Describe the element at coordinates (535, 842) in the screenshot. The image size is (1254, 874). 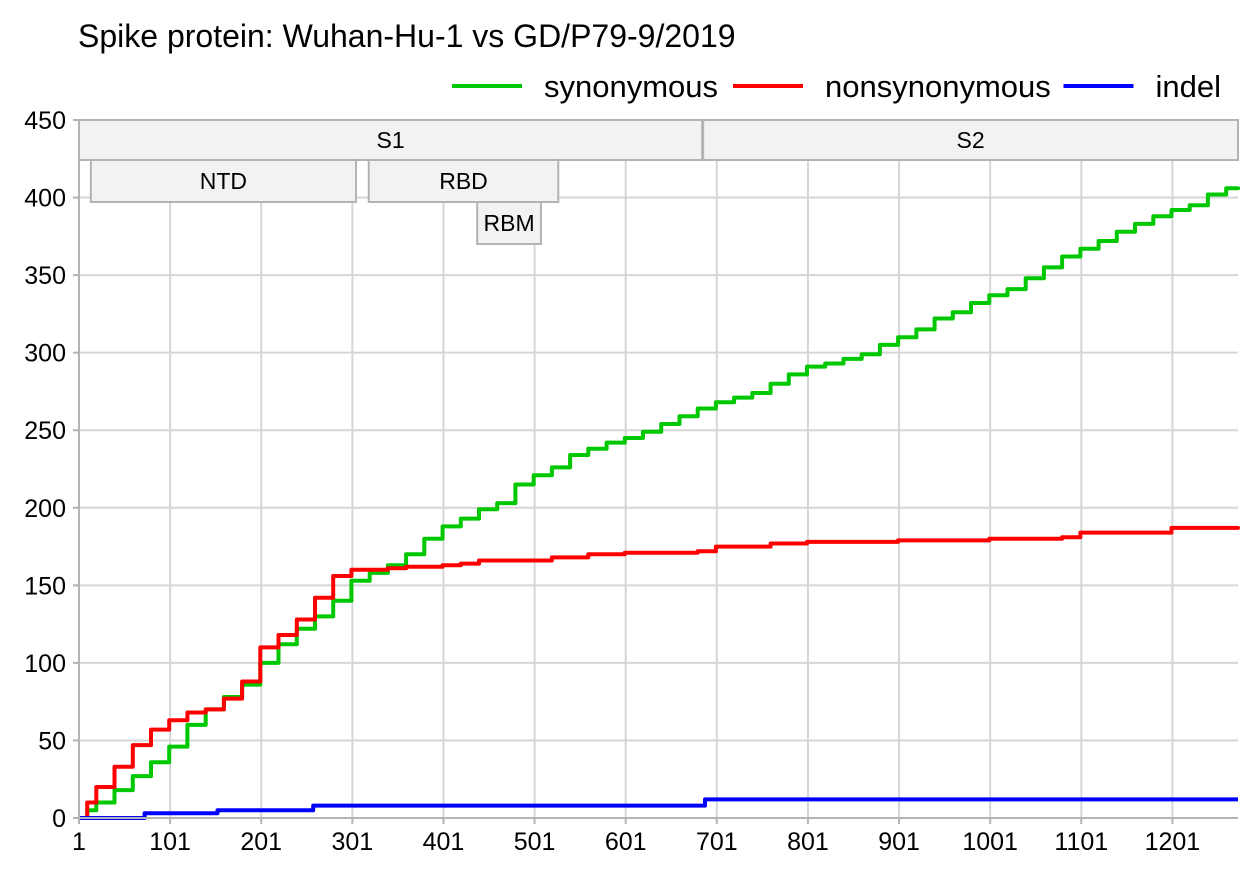
I see `x-tick-label: 501` at that location.